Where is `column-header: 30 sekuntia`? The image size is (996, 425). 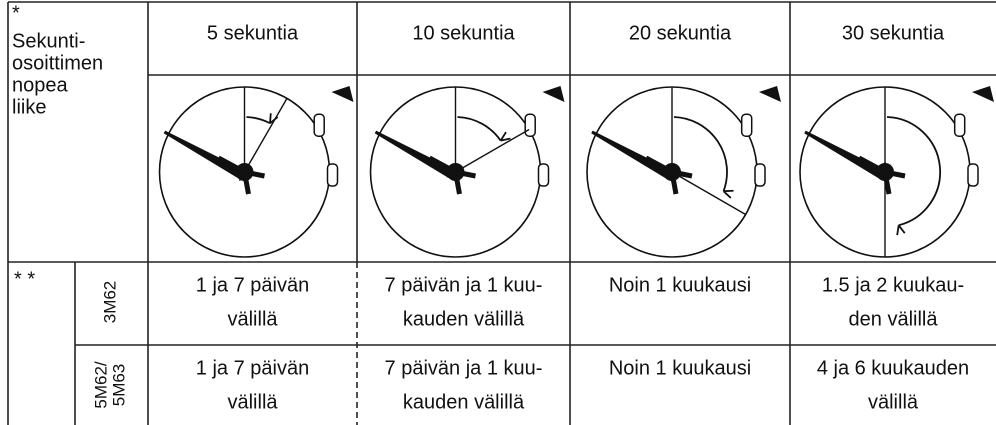 column-header: 30 sekuntia is located at coordinates (893, 33).